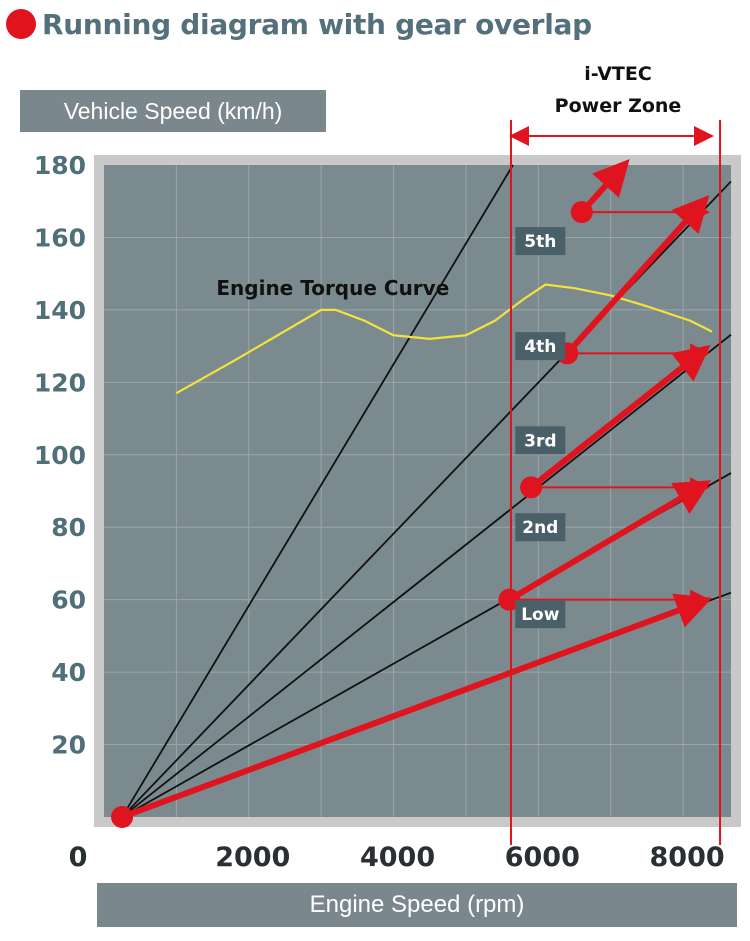 The width and height of the screenshot is (750, 941). I want to click on x-tick-label: 2000, so click(252, 857).